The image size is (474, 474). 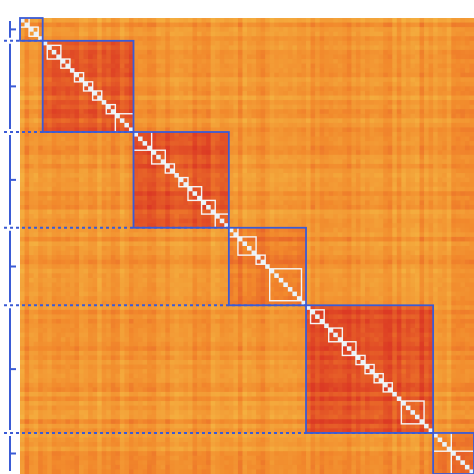 What do you see at coordinates (86, 84) in the screenshot?
I see `diagonal-cell` at bounding box center [86, 84].